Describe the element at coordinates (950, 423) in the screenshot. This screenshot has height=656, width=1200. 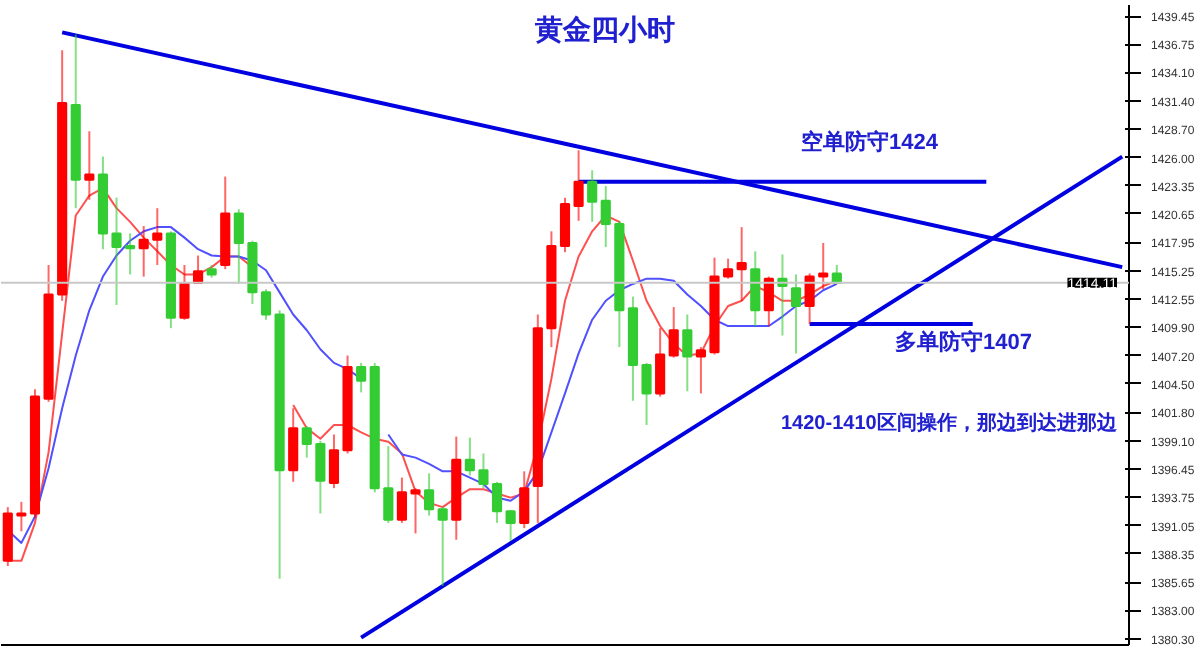
I see `annotation: 1420-1410区间操作，那边到达进那边` at that location.